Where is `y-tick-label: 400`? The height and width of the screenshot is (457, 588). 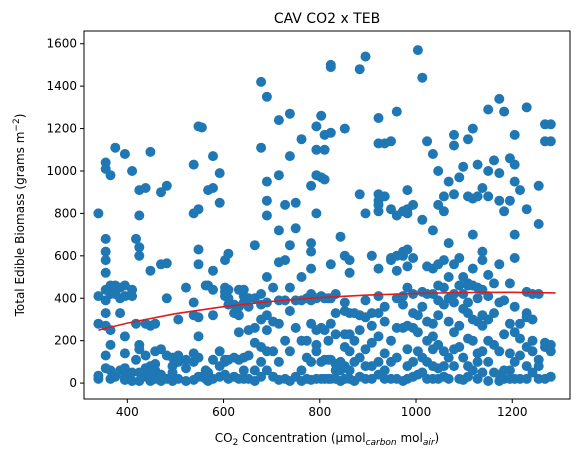
y-tick-label: 400 is located at coordinates (65, 298).